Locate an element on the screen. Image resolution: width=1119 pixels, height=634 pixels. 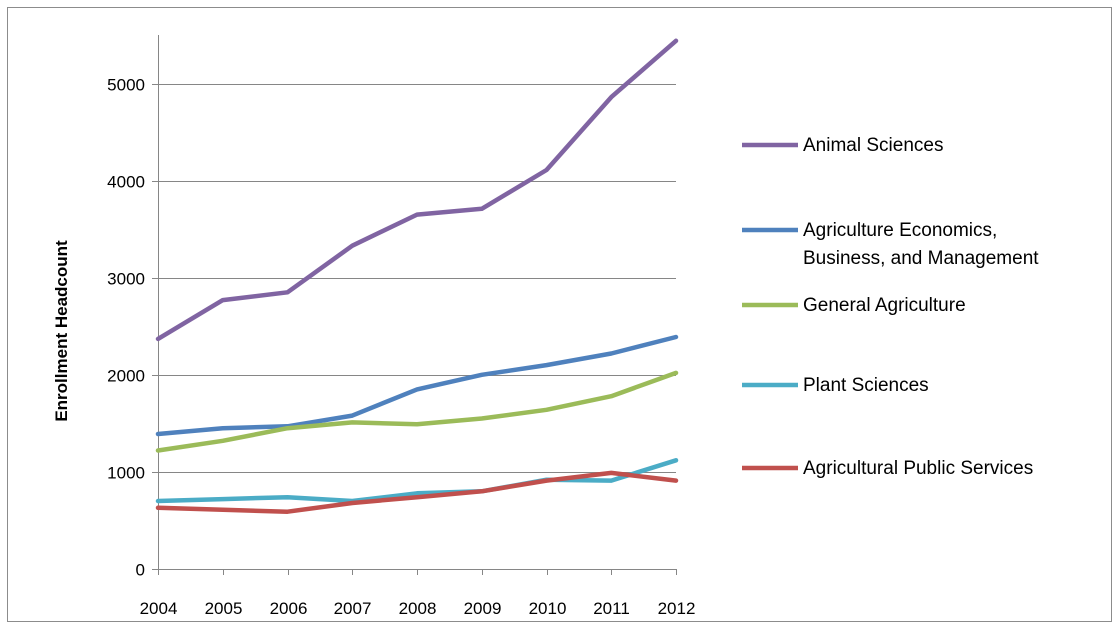
y-tick-label: 3000 is located at coordinates (126, 279).